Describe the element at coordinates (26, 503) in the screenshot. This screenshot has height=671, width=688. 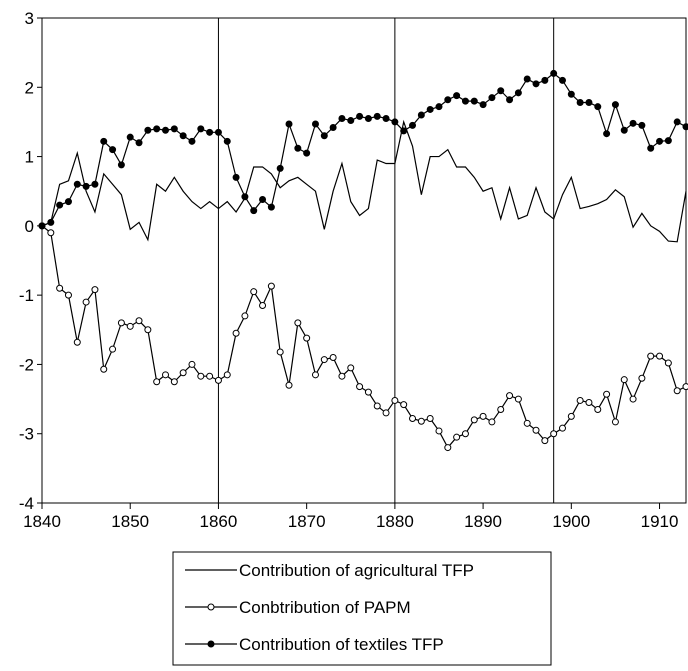
I see `y-tick-label: -4` at that location.